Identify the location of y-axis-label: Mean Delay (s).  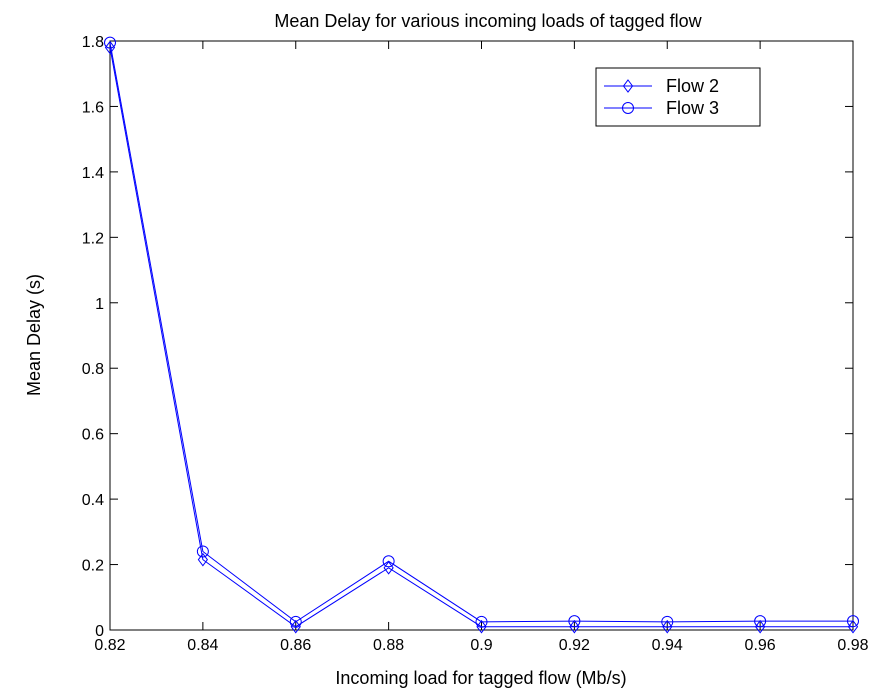
(34, 335).